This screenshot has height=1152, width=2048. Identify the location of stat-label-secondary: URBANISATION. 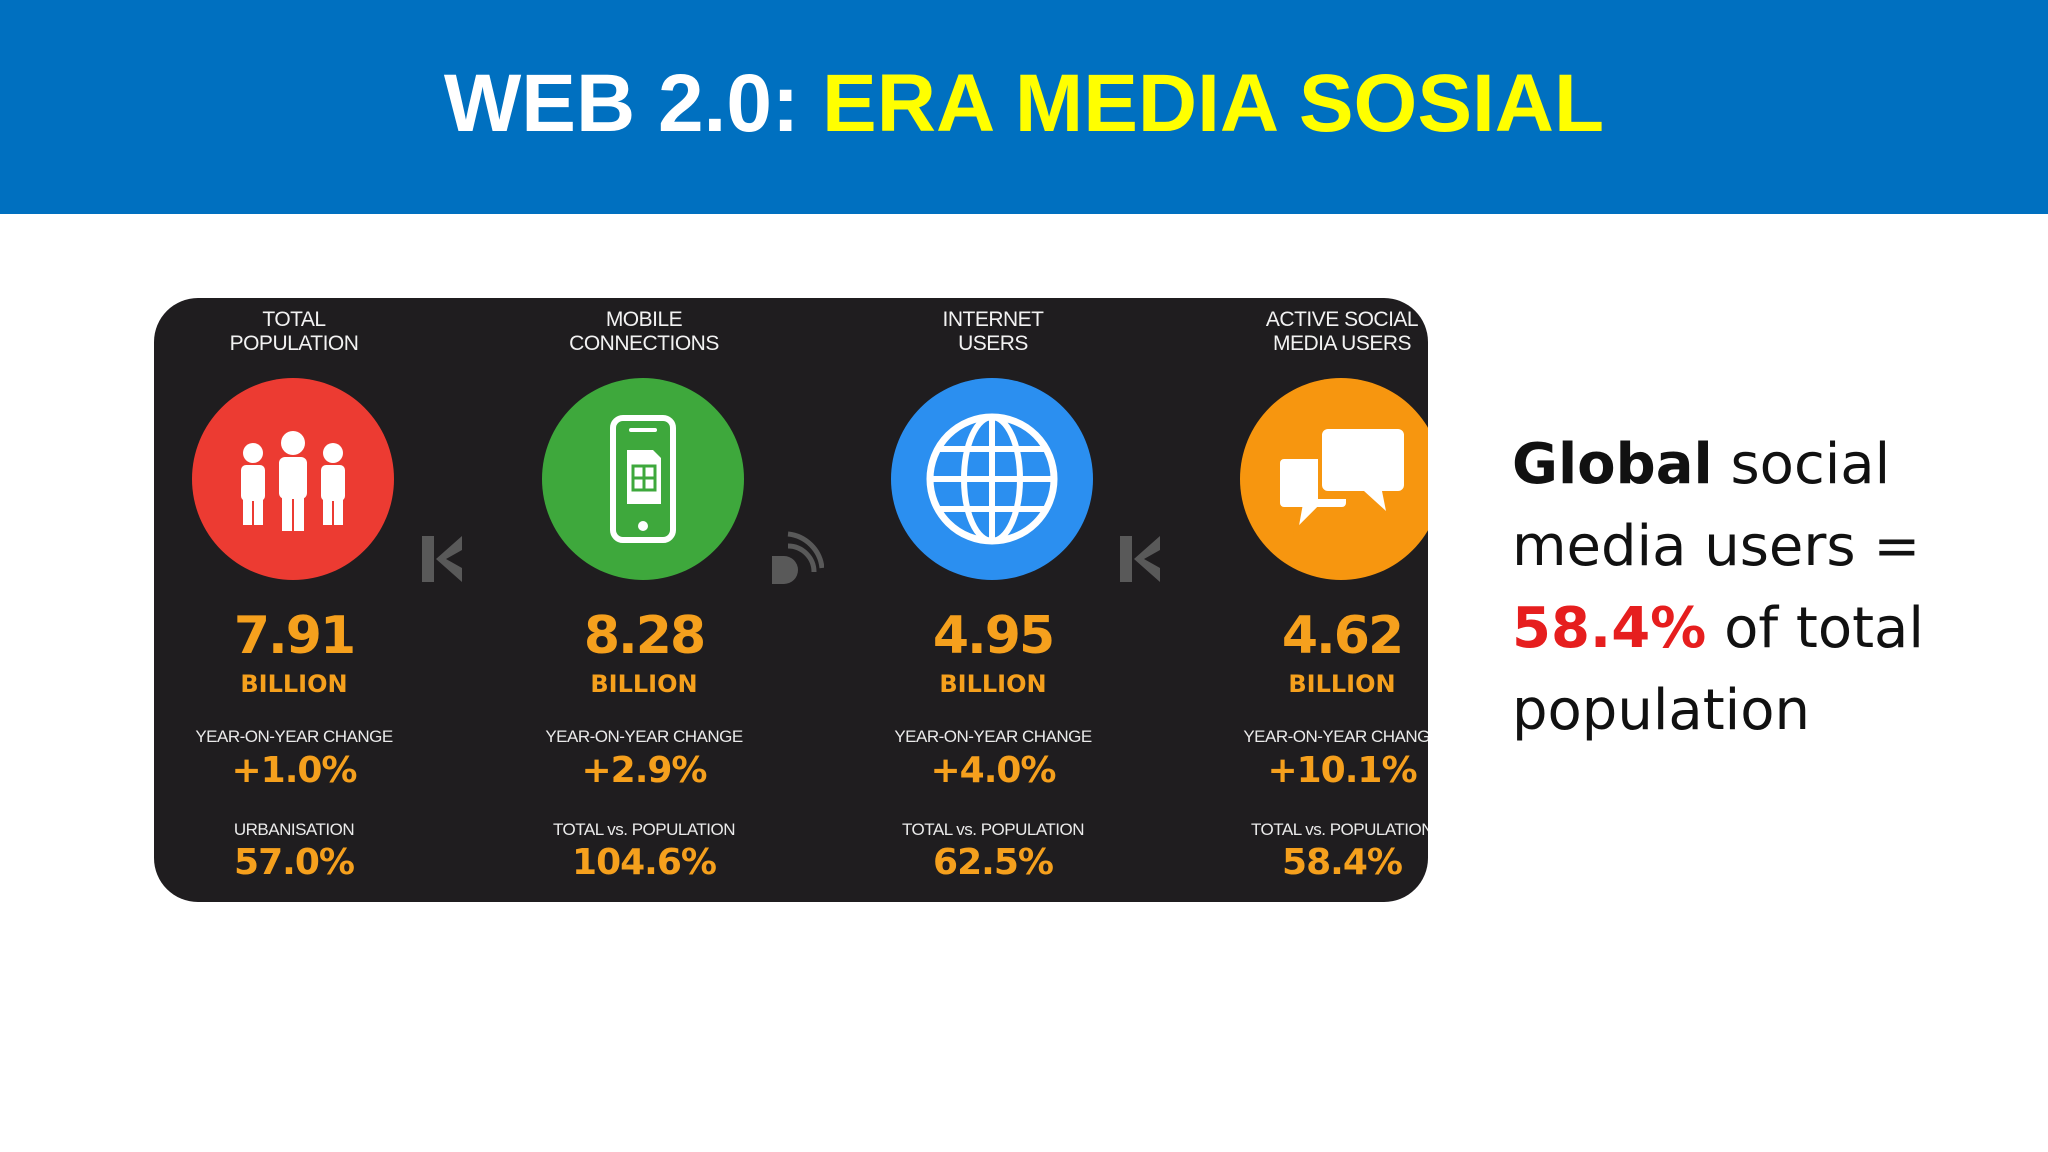
(294, 829).